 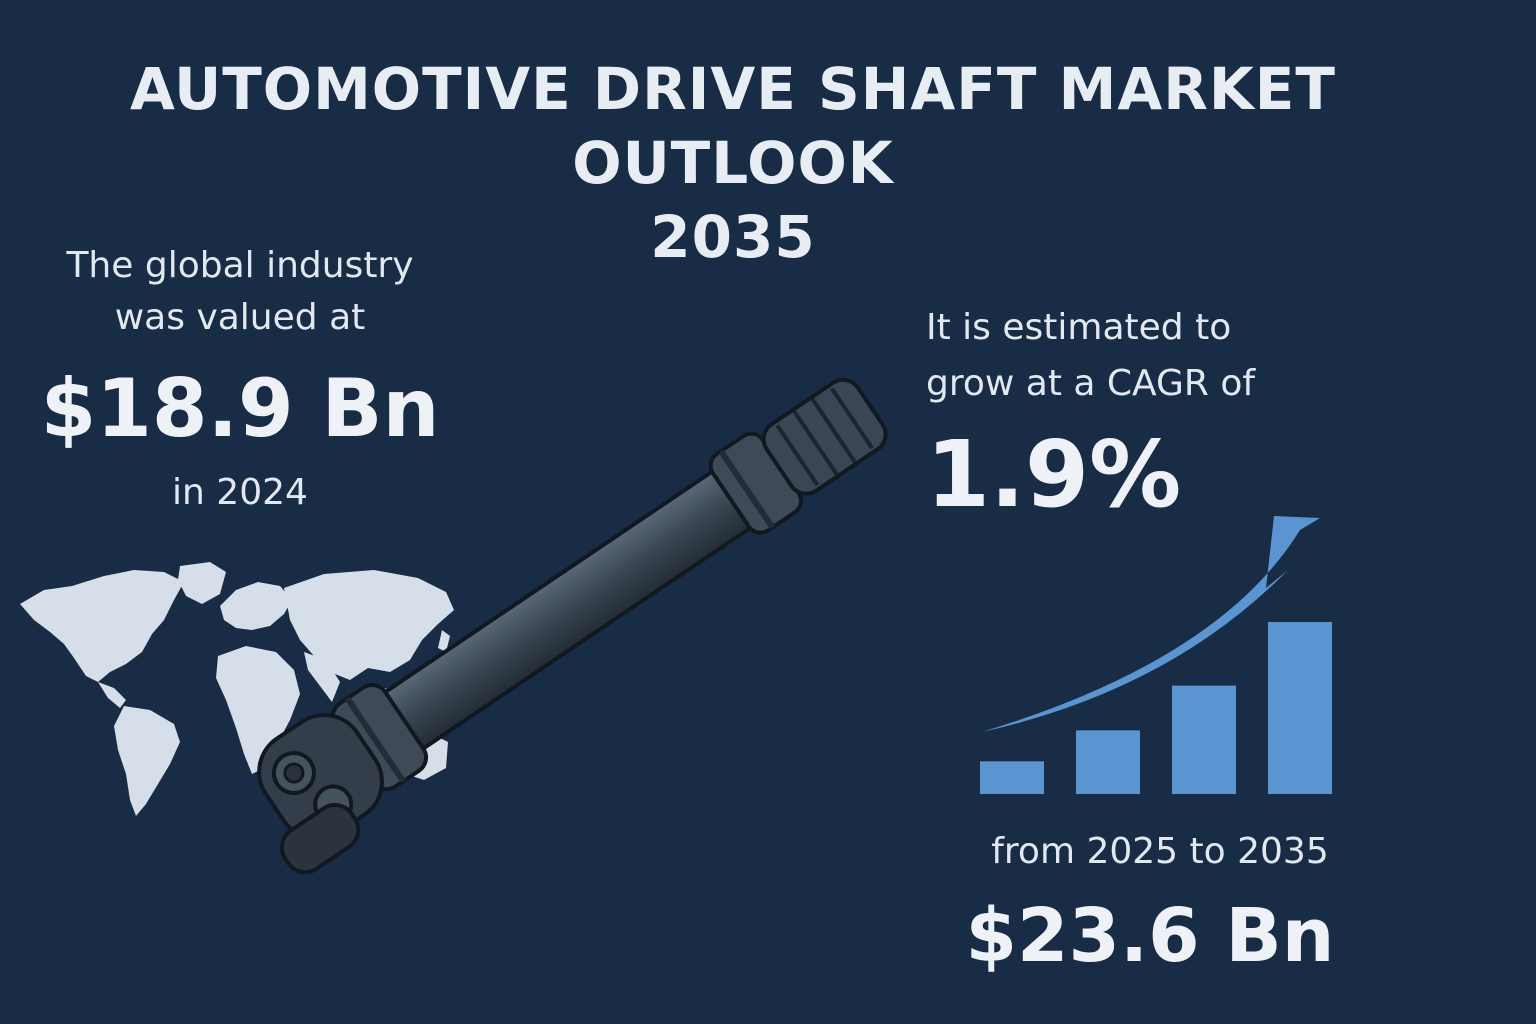 I want to click on intro-line-1: The global industry, so click(x=240, y=265).